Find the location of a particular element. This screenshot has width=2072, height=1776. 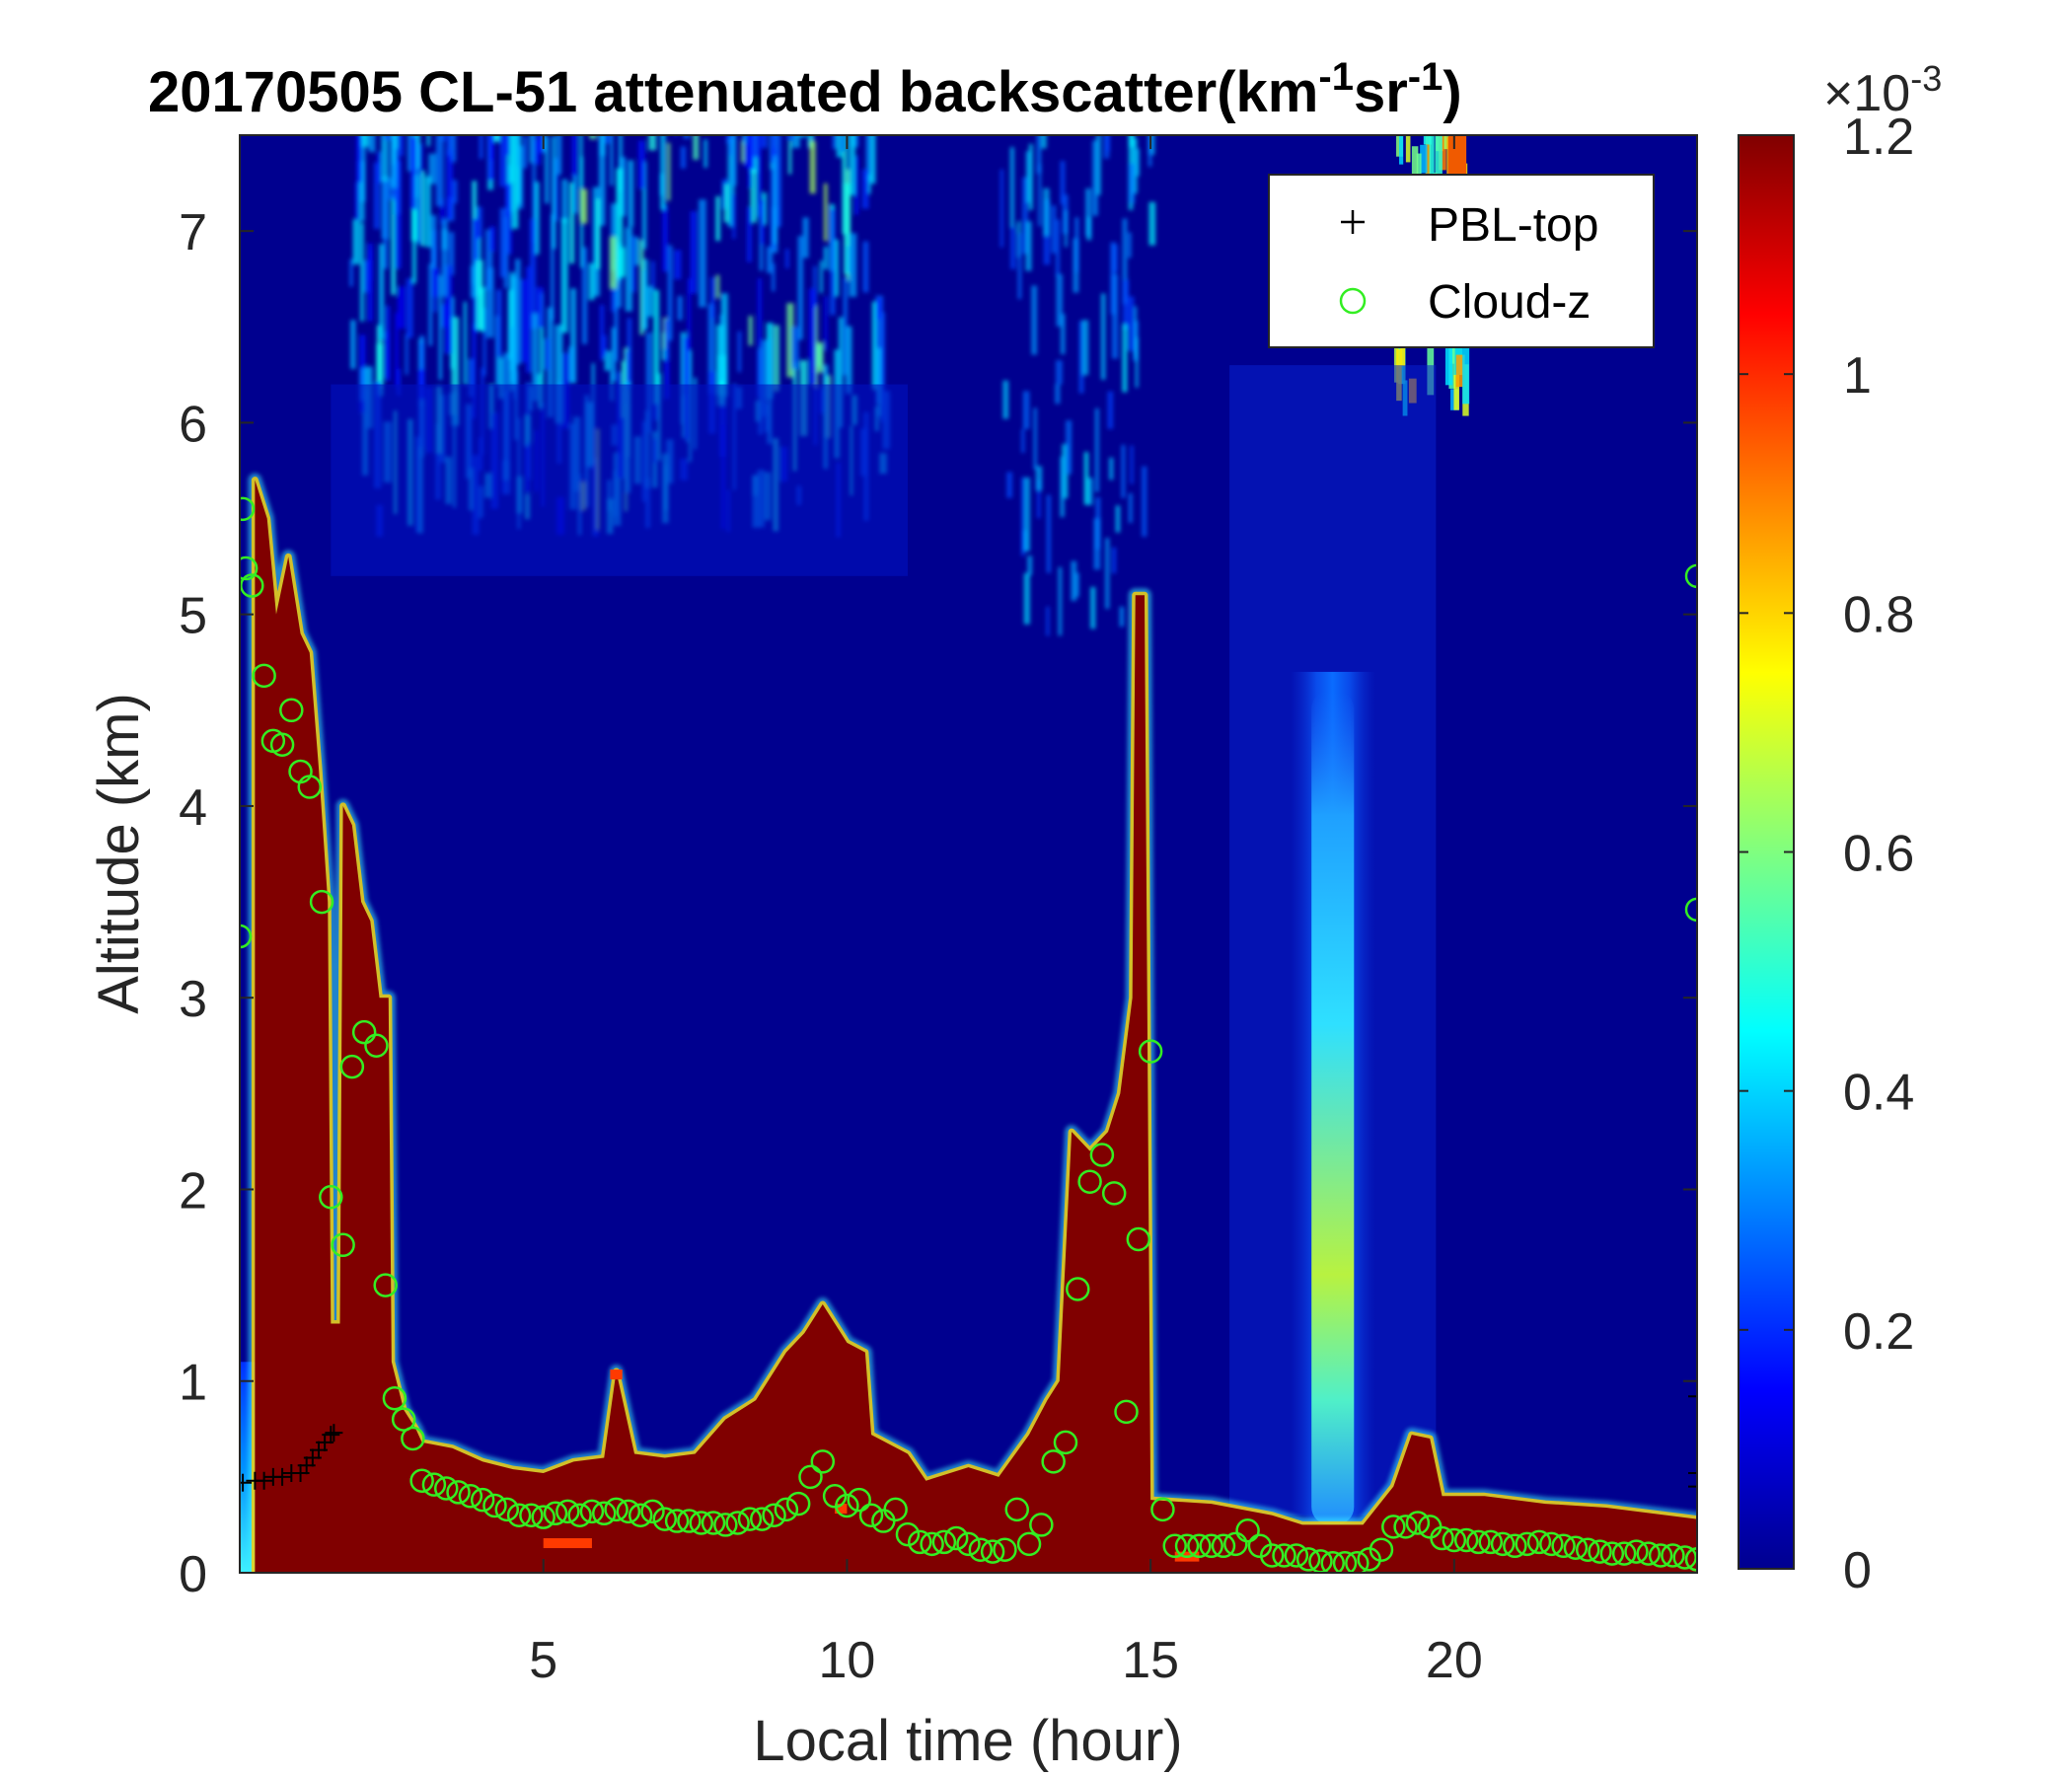

legend-plus-marker is located at coordinates (1353, 222).